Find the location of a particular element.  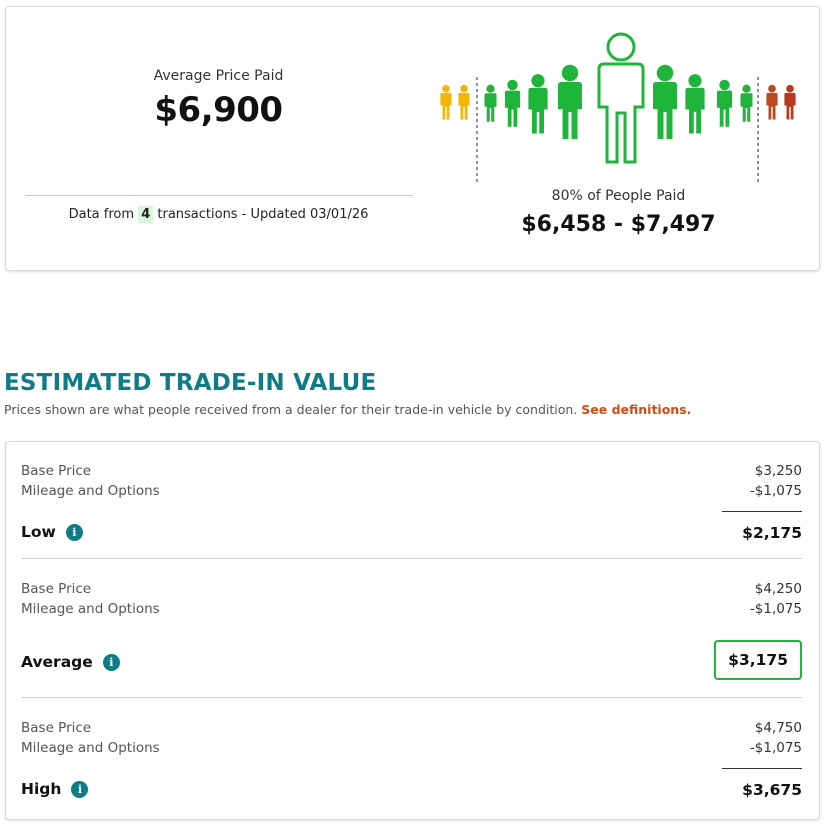

trade-in-title: ESTIMATED TRADE-IN VALUE is located at coordinates (190, 383).